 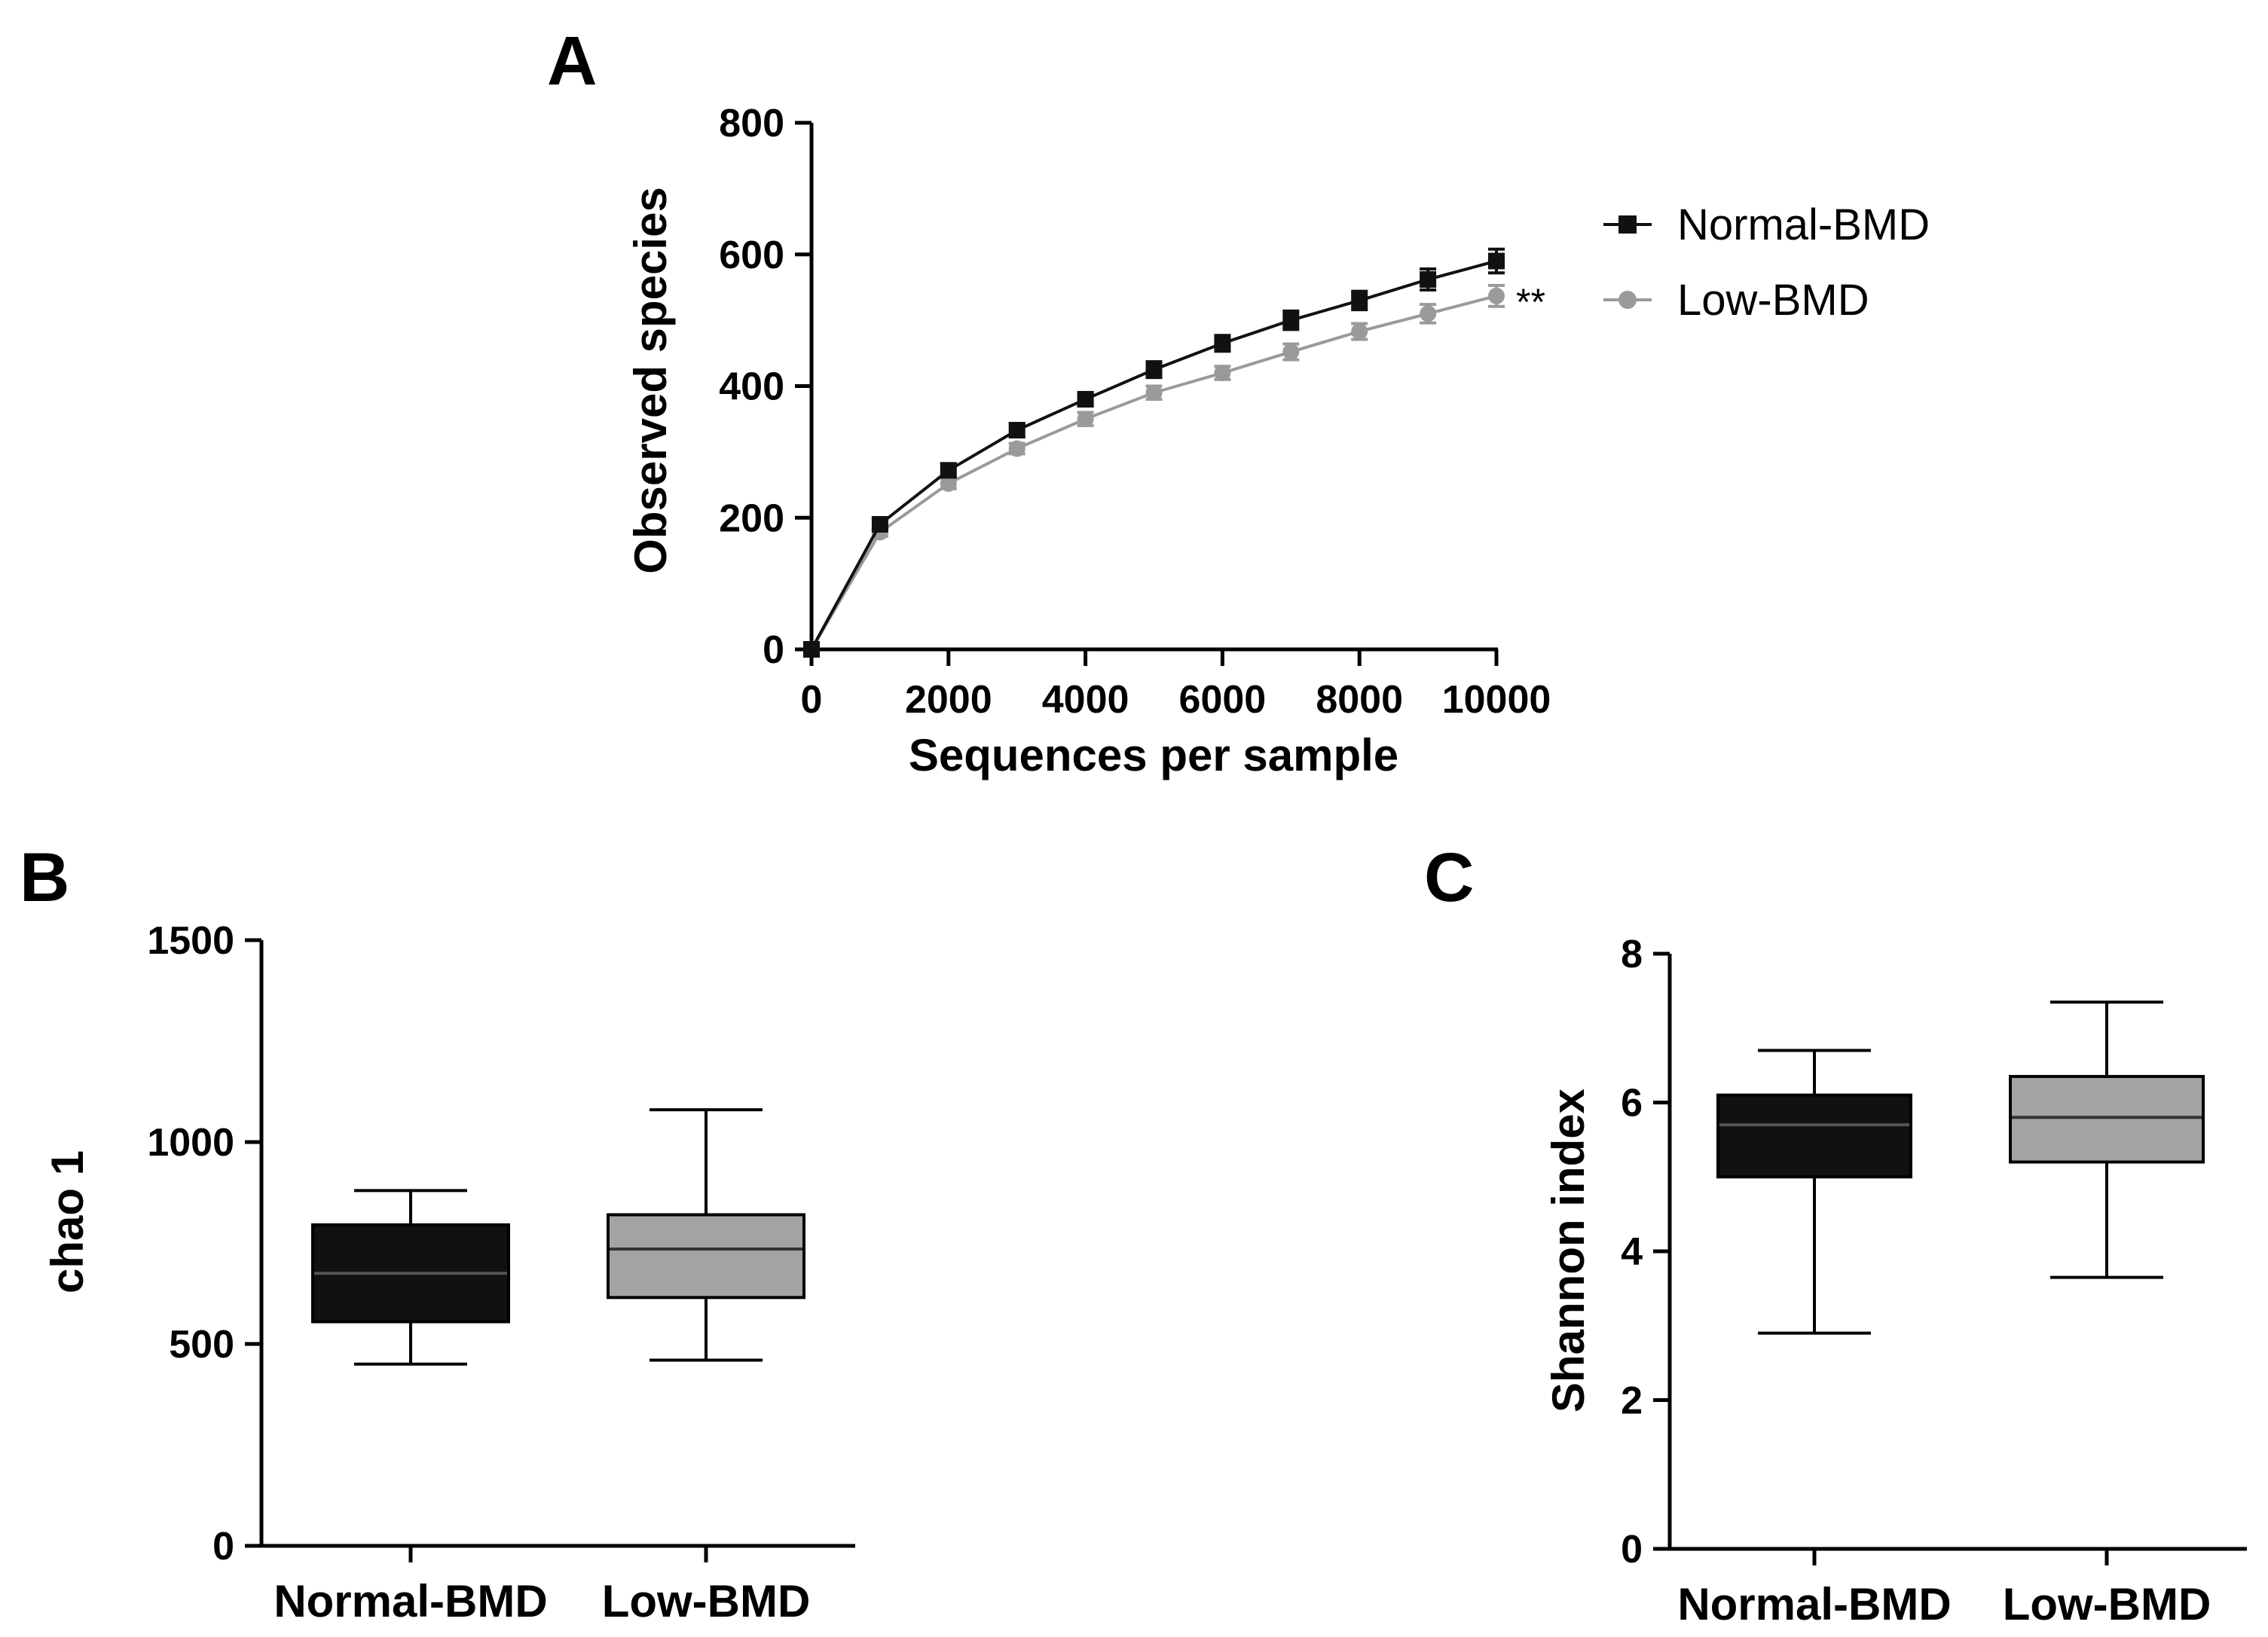 What do you see at coordinates (1153, 755) in the screenshot?
I see `panel-a-x-axis-title: Sequences per sample` at bounding box center [1153, 755].